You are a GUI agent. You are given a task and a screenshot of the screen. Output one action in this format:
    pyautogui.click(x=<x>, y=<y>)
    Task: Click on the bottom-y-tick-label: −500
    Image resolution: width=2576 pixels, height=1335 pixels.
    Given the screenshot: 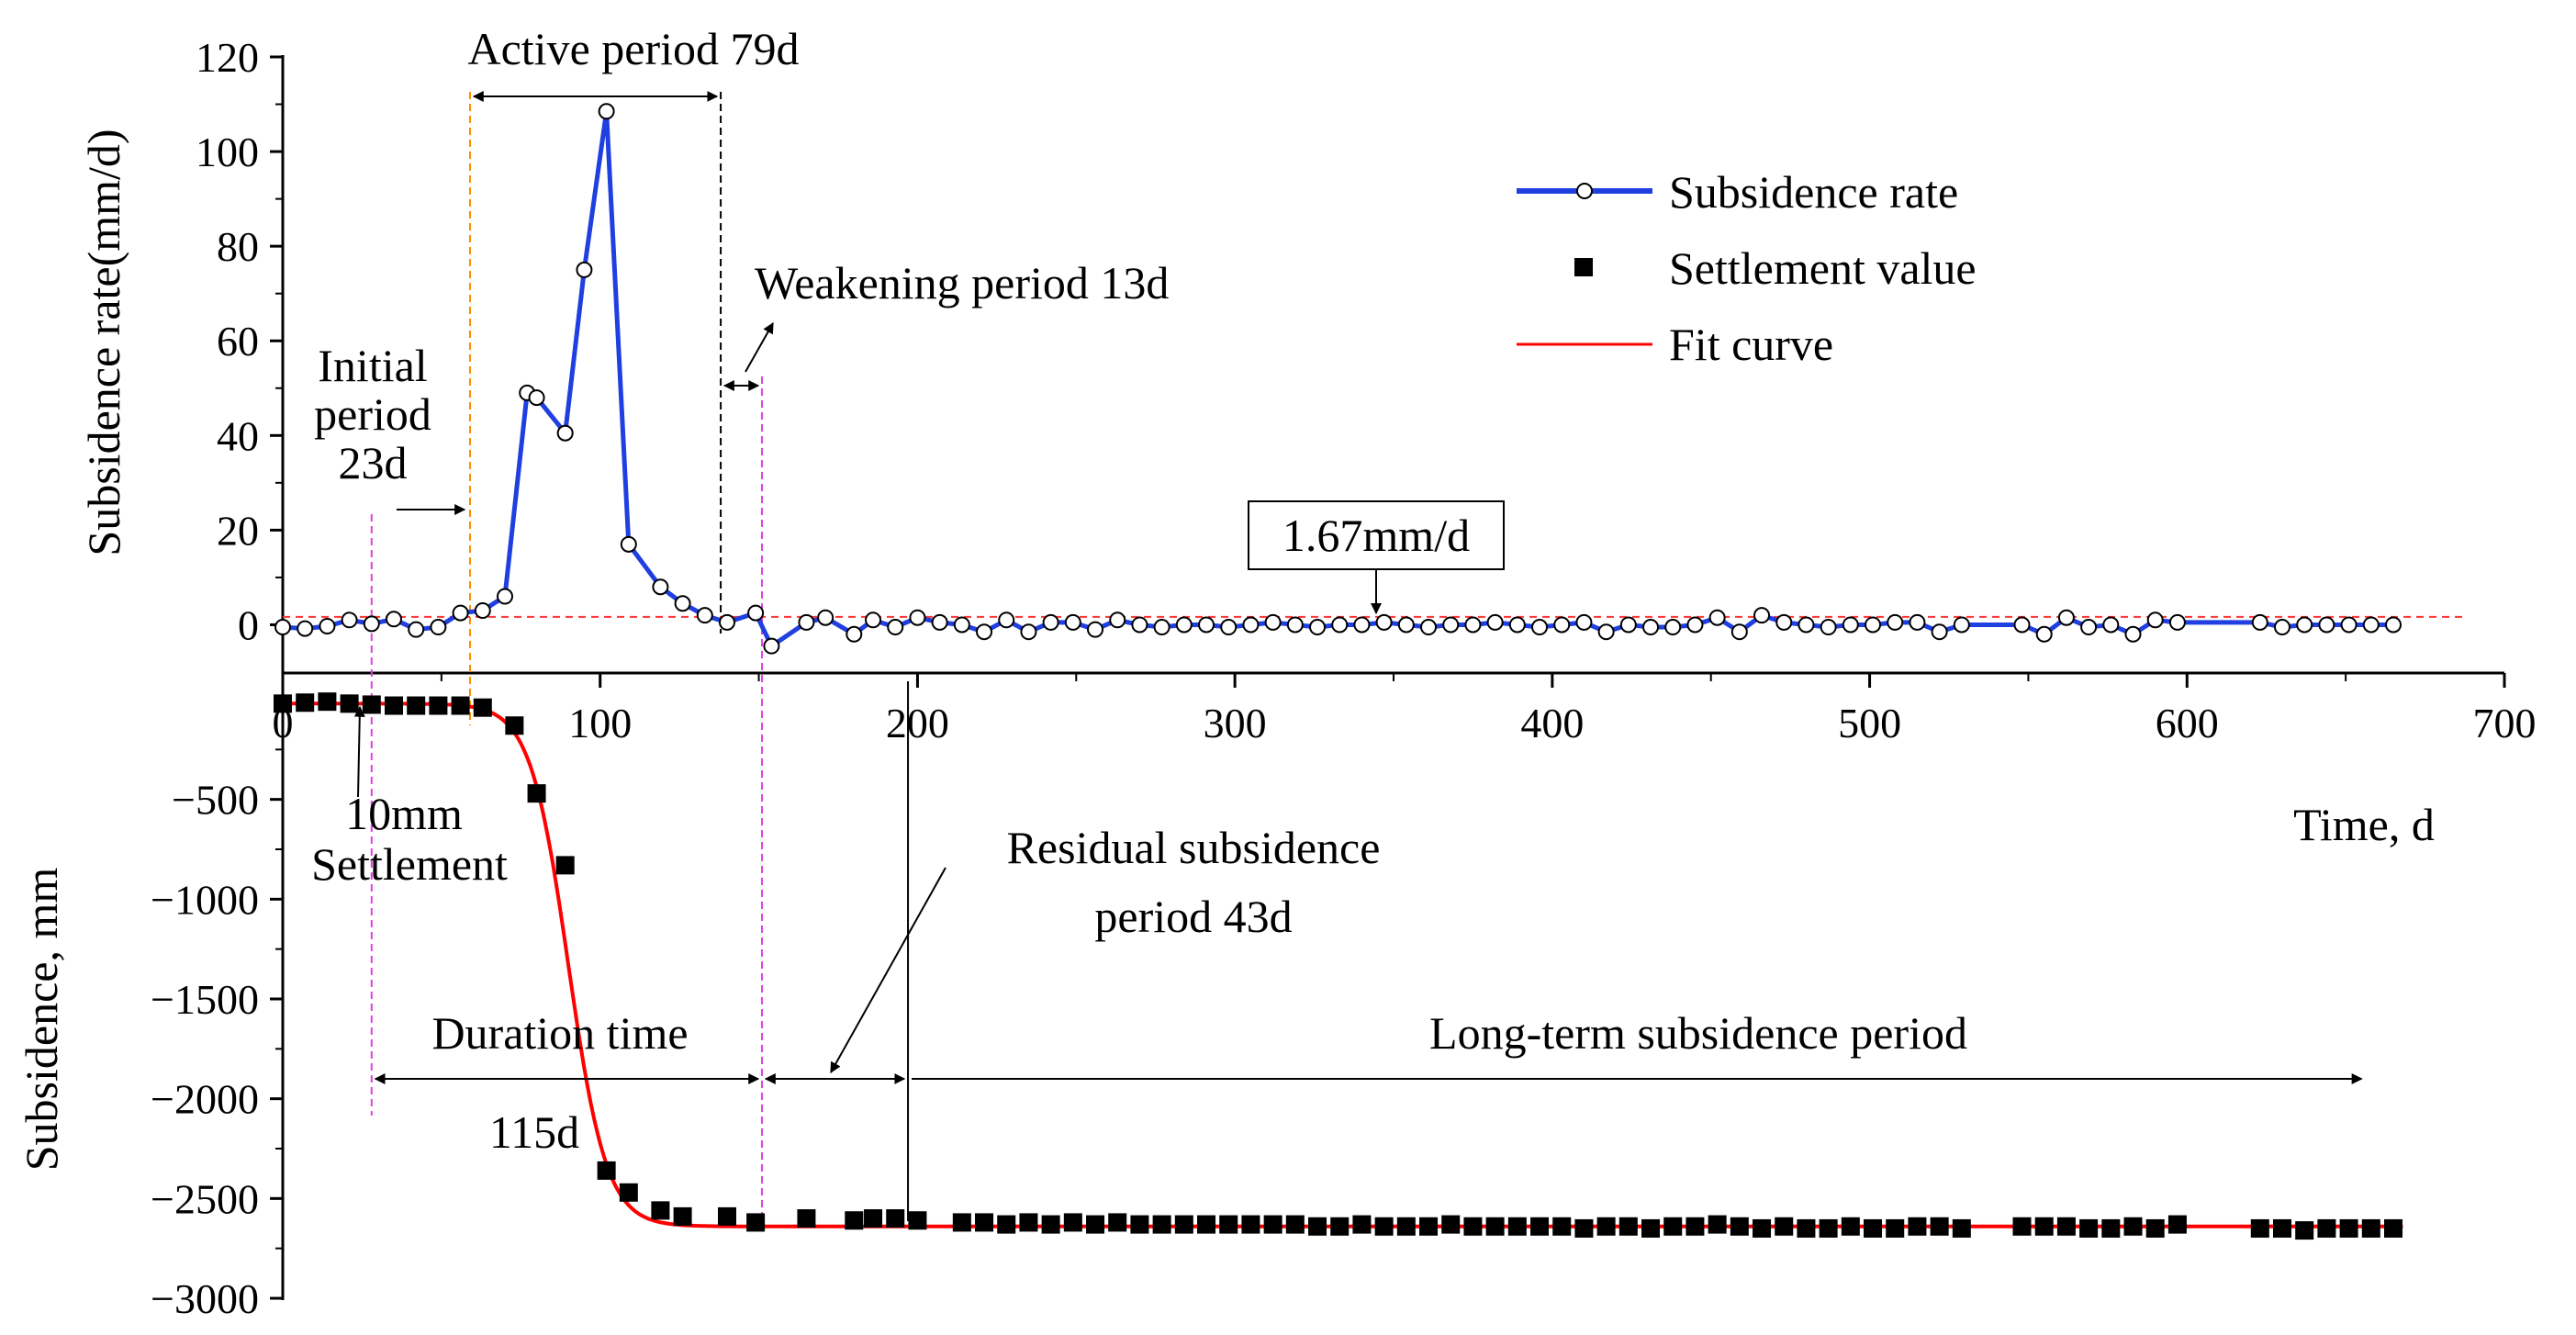 What is the action you would take?
    pyautogui.click(x=215, y=800)
    